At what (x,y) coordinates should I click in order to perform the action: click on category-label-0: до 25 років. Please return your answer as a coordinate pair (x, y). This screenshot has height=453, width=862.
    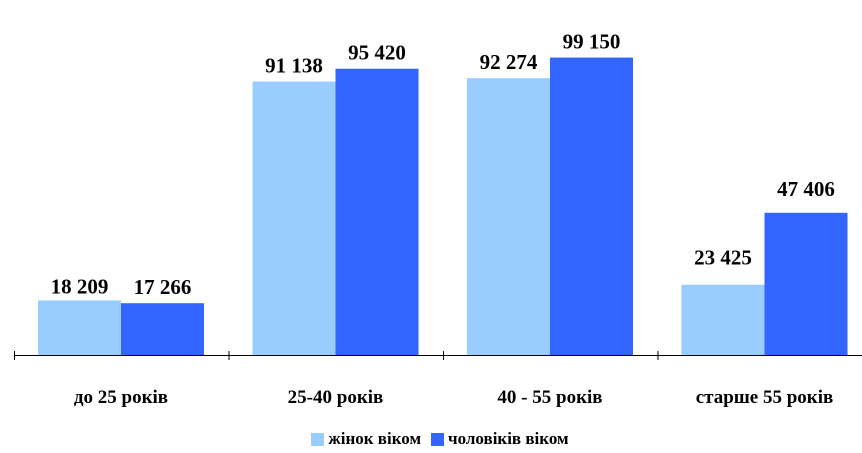
    Looking at the image, I should click on (121, 397).